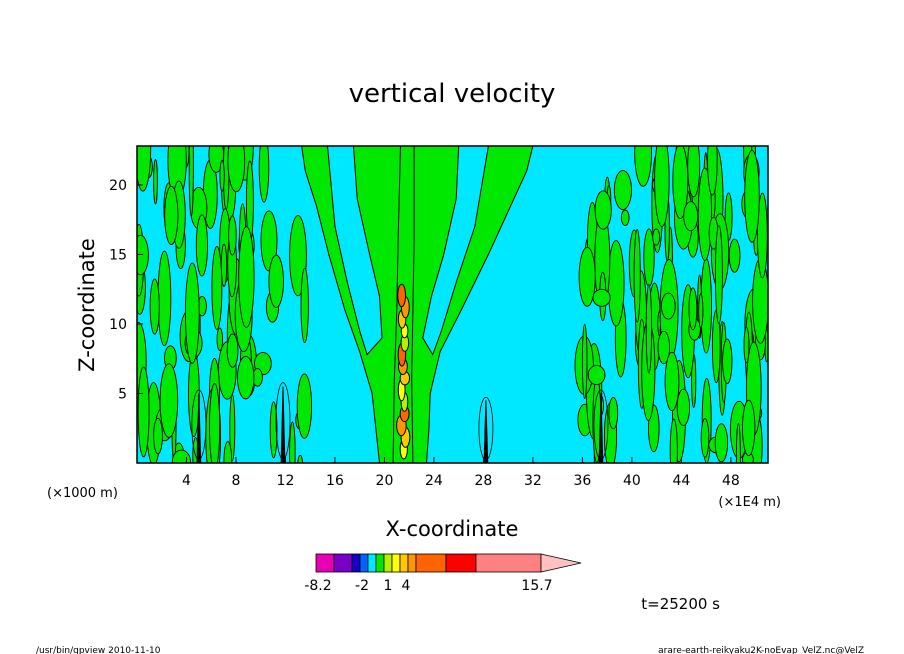 The image size is (904, 654). Describe the element at coordinates (461, 473) in the screenshot. I see `x-axis: 4 8 12 16 20 24 28 32 36 40 44 48` at that location.